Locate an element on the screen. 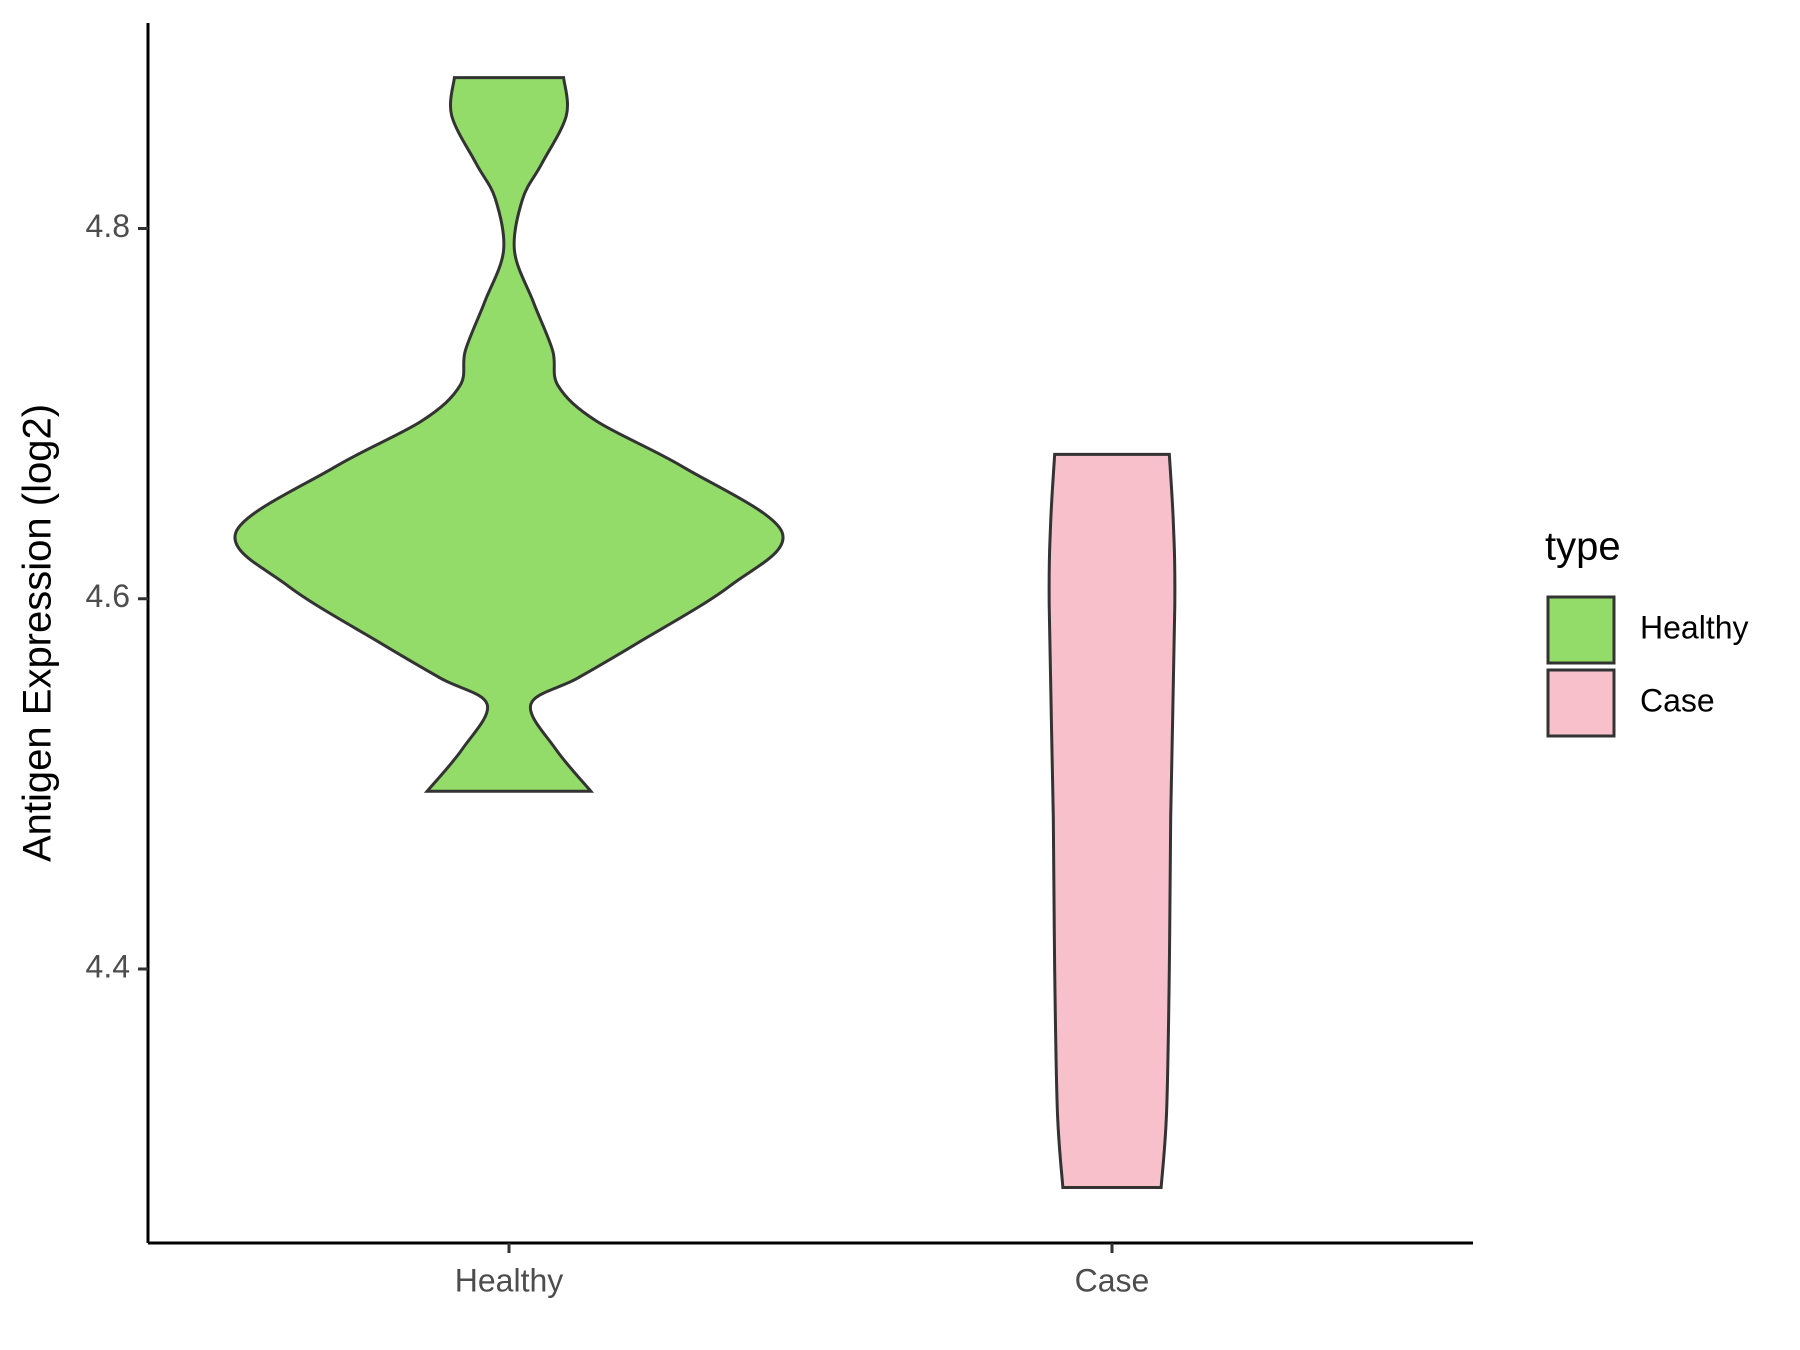 This screenshot has height=1350, width=1800. y-tick-label: 4.4 is located at coordinates (108, 966).